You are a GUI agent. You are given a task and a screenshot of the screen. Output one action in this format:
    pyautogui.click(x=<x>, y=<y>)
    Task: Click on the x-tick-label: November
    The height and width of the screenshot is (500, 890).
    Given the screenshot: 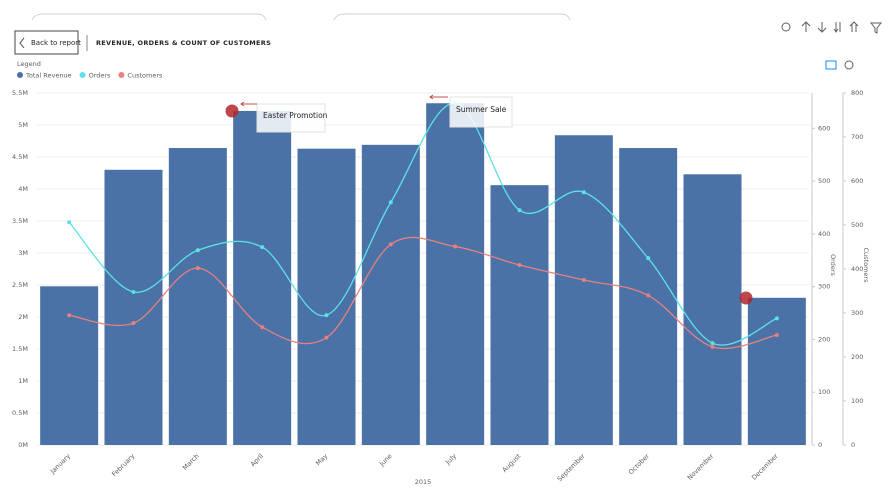 What is the action you would take?
    pyautogui.click(x=701, y=467)
    